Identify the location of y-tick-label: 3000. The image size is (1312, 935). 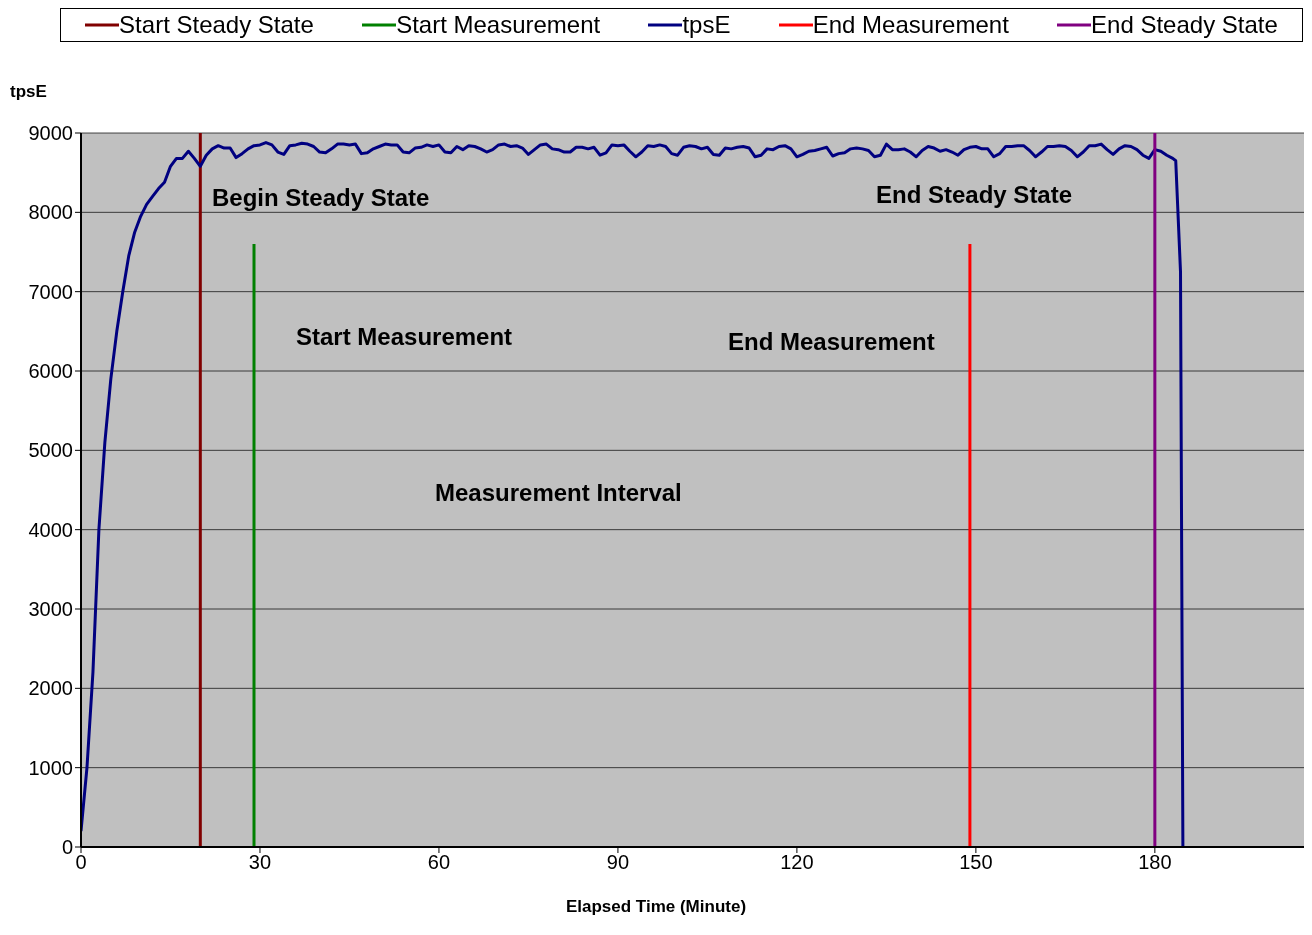
(50, 609).